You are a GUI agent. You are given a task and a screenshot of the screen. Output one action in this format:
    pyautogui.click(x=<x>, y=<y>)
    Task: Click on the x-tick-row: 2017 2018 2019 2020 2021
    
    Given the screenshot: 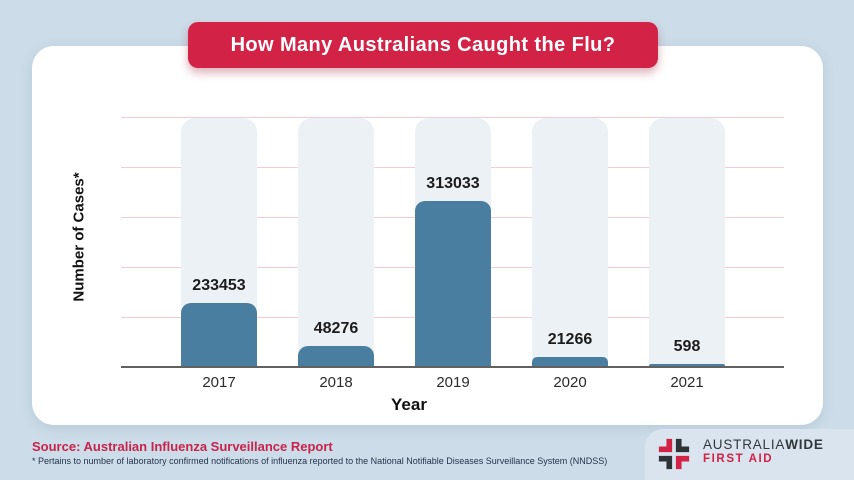 What is the action you would take?
    pyautogui.click(x=452, y=384)
    